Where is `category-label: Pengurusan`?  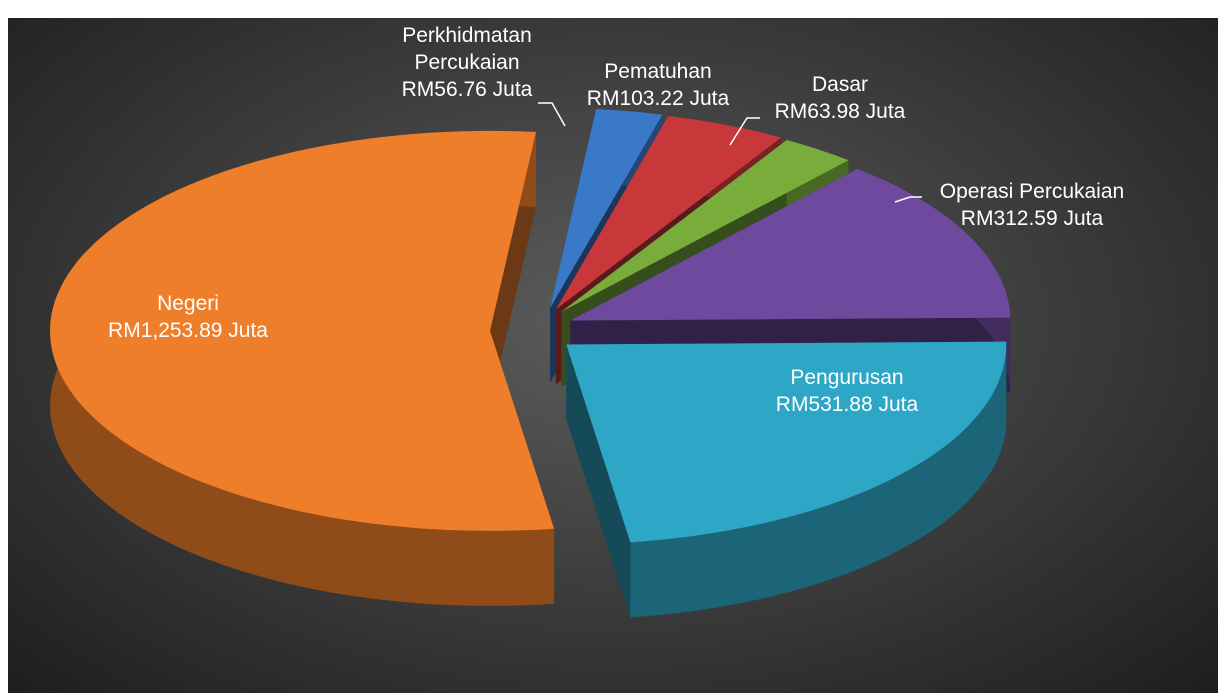 category-label: Pengurusan is located at coordinates (847, 377).